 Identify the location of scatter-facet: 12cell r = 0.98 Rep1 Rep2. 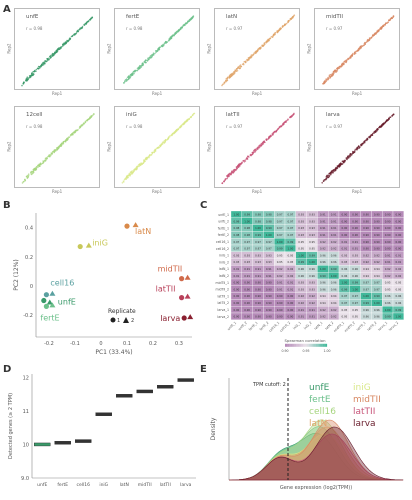
(53, 150).